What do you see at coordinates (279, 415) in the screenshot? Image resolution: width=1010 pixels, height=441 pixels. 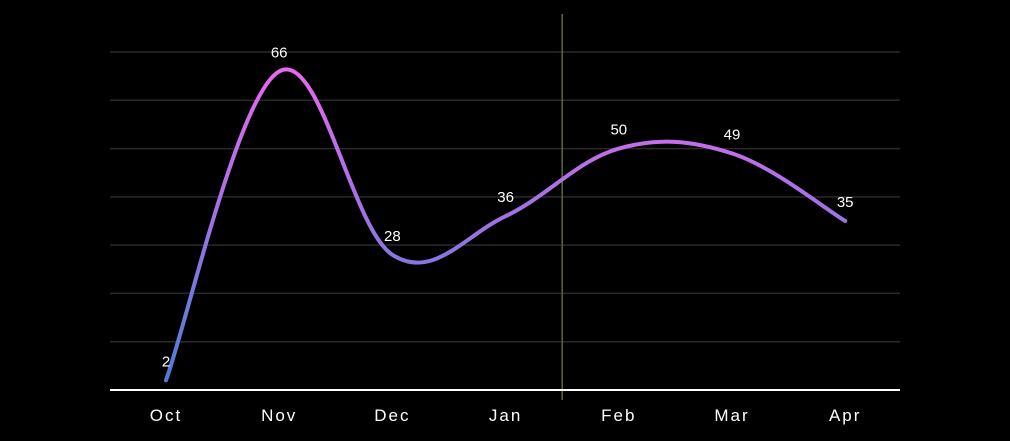 I see `x-tick-label: Nov` at bounding box center [279, 415].